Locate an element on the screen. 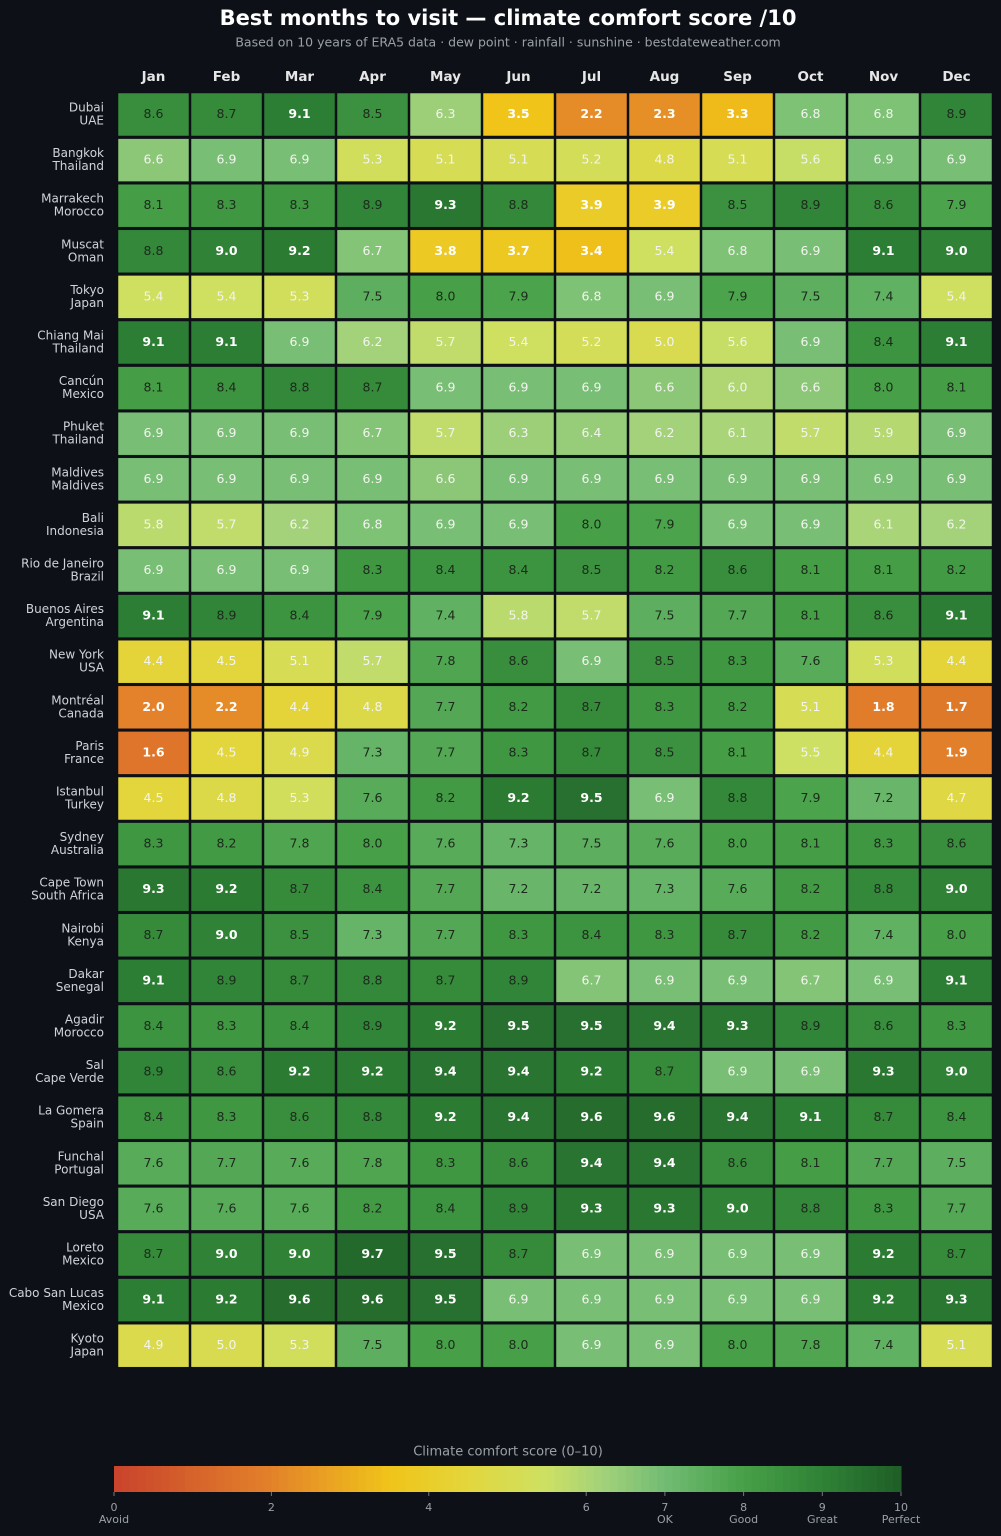 This screenshot has height=1536, width=1001. cell-label: 7.7 is located at coordinates (446, 934).